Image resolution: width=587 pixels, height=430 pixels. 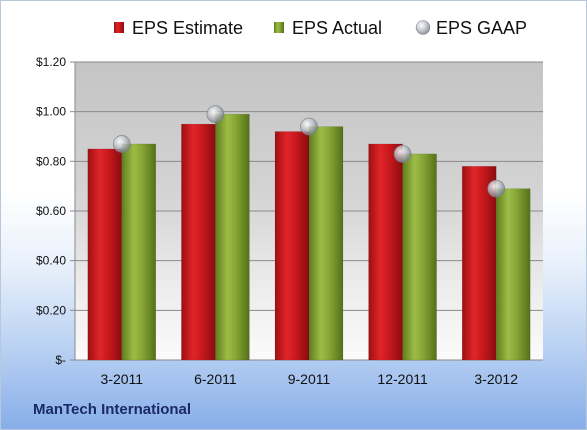 What do you see at coordinates (122, 379) in the screenshot?
I see `x-tick-label: 3-2011` at bounding box center [122, 379].